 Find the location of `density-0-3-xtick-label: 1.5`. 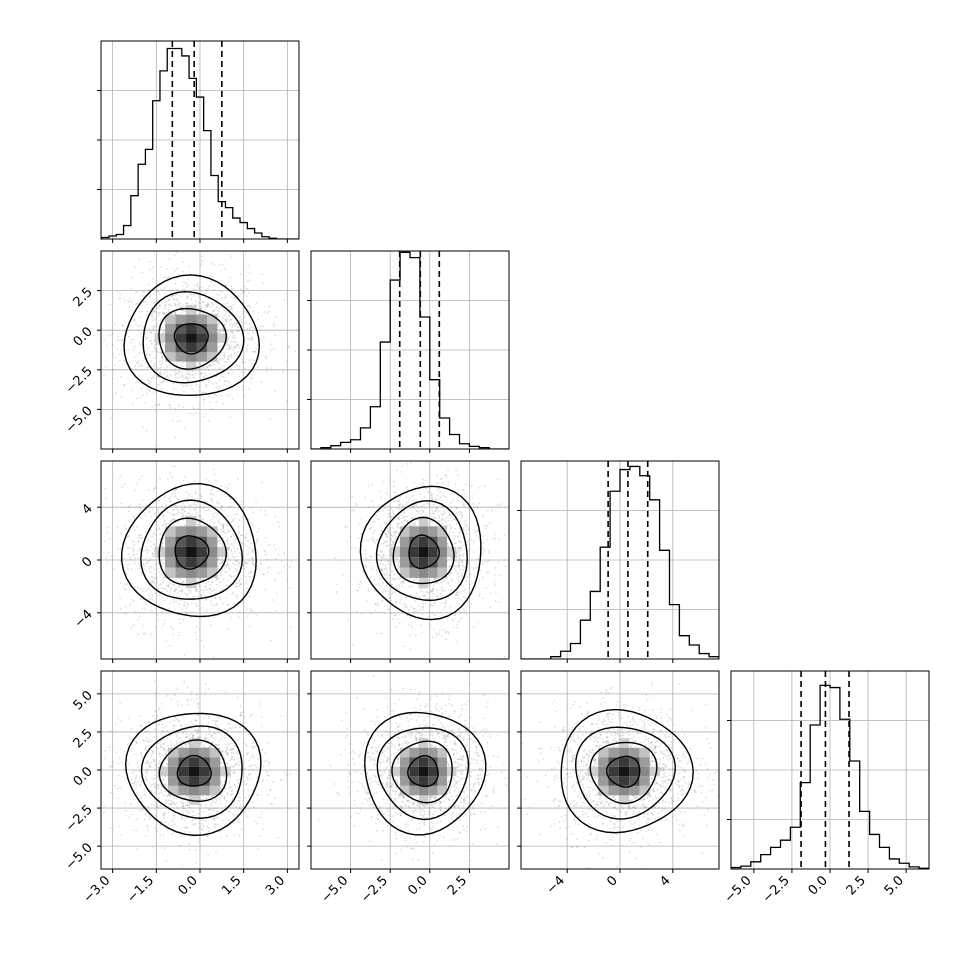

density-0-3-xtick-label: 1.5 is located at coordinates (231, 885).